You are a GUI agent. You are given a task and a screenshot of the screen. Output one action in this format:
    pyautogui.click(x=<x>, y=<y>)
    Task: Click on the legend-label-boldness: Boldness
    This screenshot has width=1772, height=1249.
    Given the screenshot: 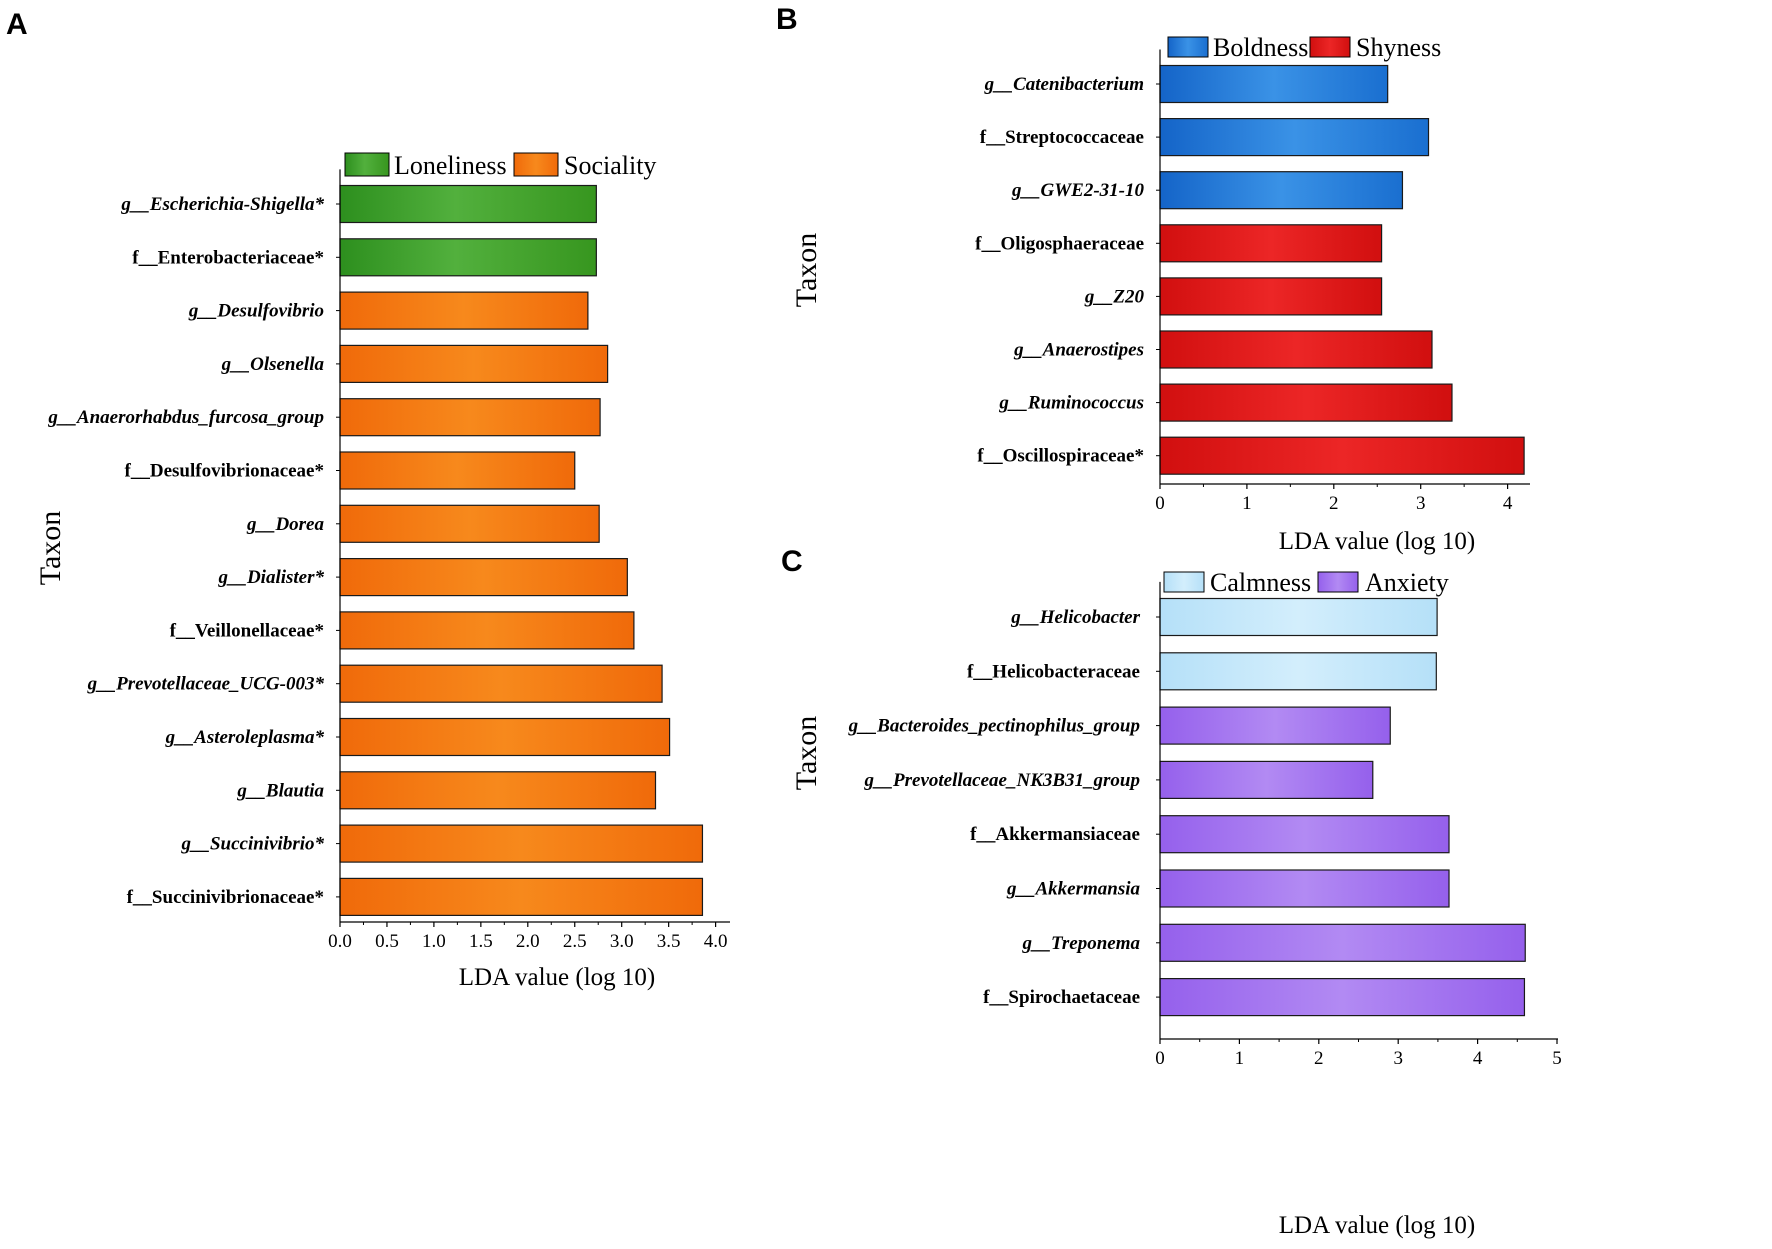 What is the action you would take?
    pyautogui.click(x=1260, y=47)
    